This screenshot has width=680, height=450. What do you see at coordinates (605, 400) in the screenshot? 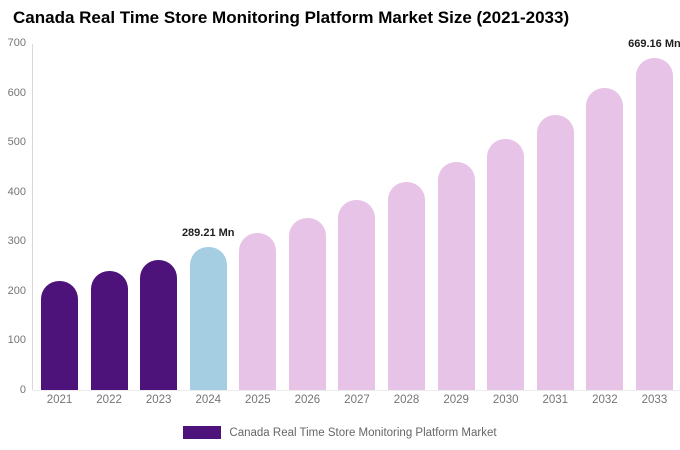
I see `x-tick-2032: 2032` at bounding box center [605, 400].